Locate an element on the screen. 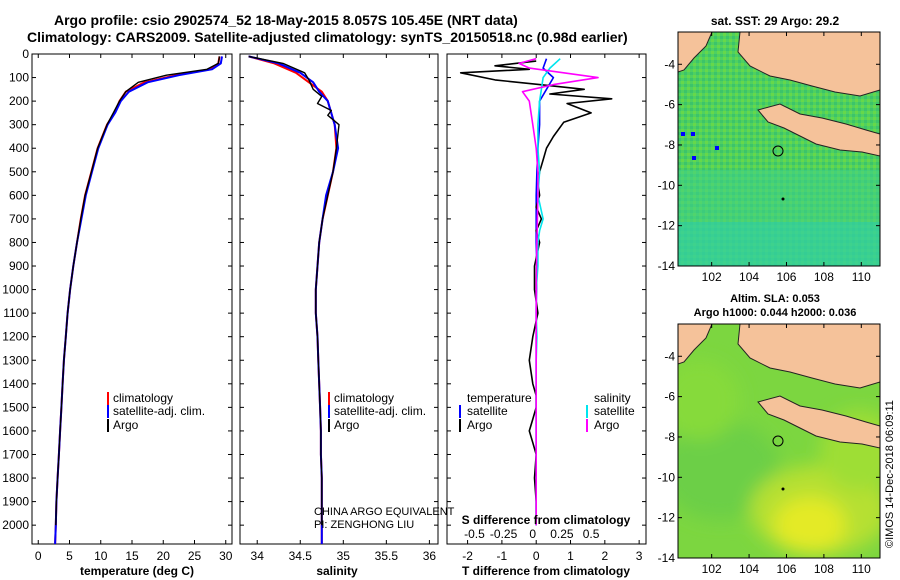  legend-label-temp-satellite: satellite is located at coordinates (487, 411).